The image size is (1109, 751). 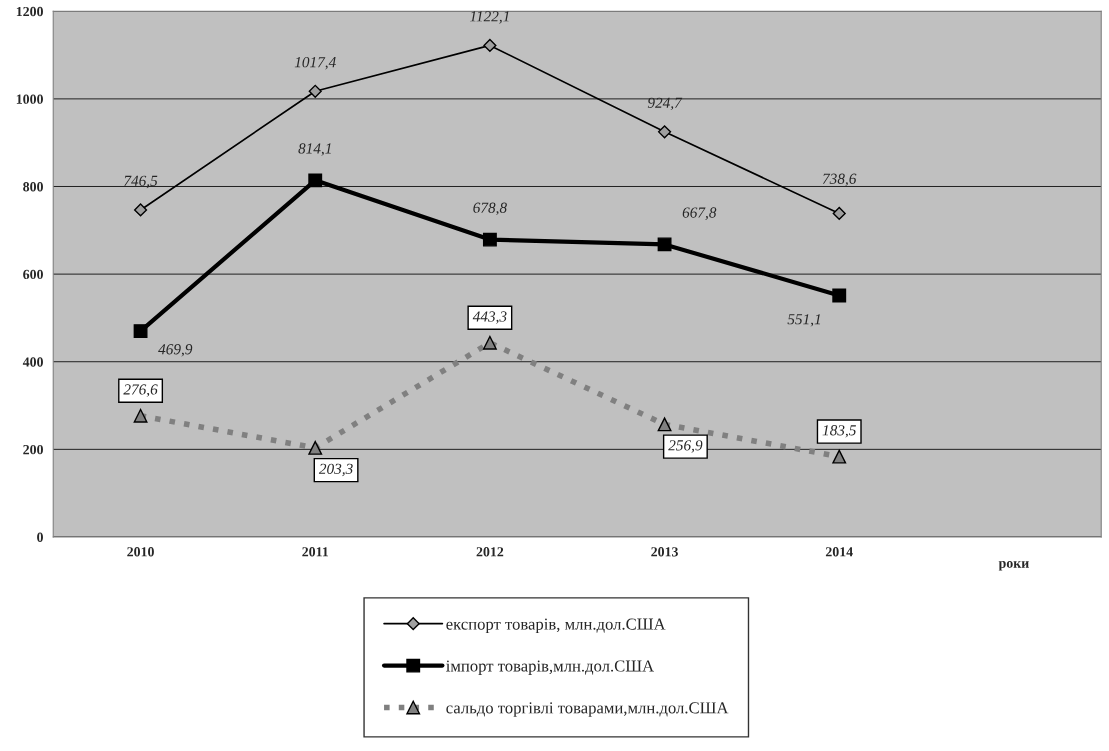 What do you see at coordinates (335, 470) in the screenshot?
I see `data-label: 203,3` at bounding box center [335, 470].